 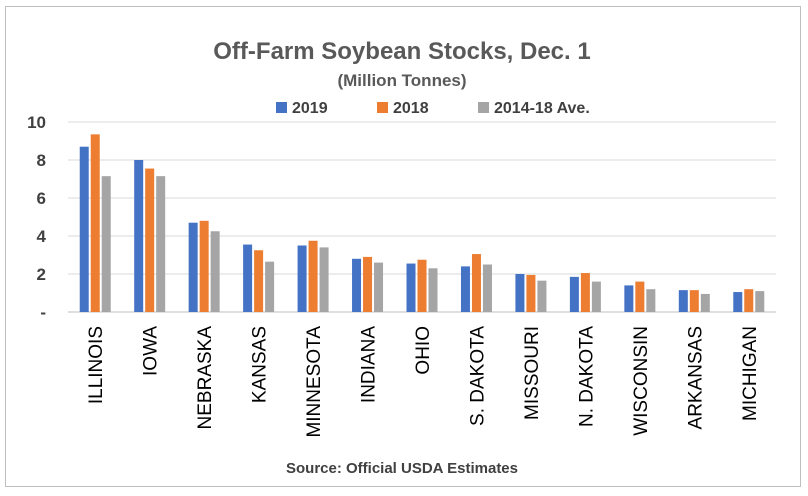 What do you see at coordinates (423, 350) in the screenshot?
I see `x-tick-label: OHIO` at bounding box center [423, 350].